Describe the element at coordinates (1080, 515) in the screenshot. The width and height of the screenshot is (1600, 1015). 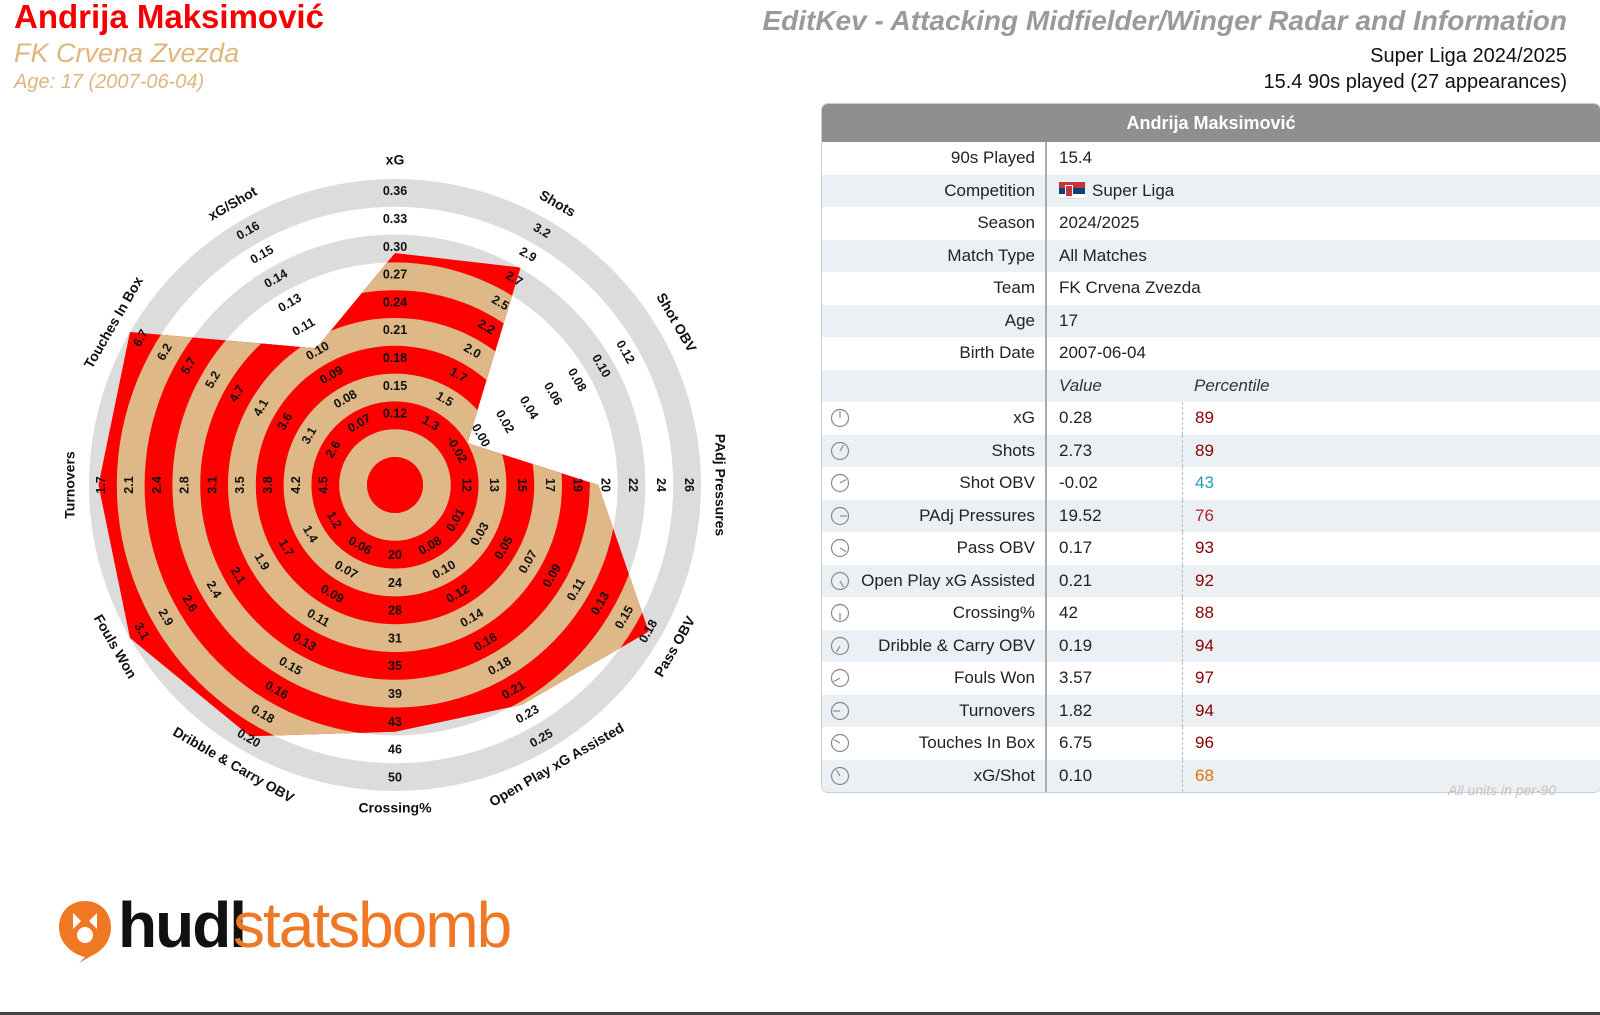
I see `metric-value: 19.52` at that location.